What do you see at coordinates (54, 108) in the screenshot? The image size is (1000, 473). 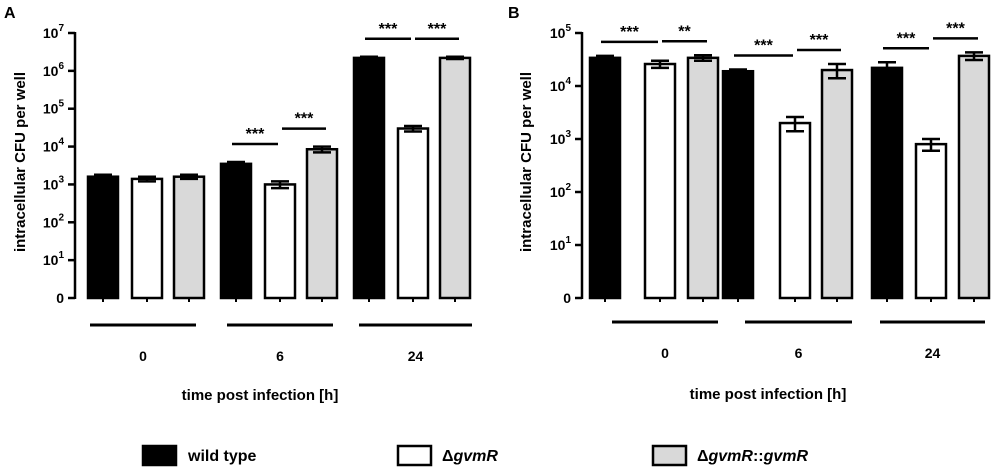 I see `panel-a-y-tick-label: 10⁵` at bounding box center [54, 108].